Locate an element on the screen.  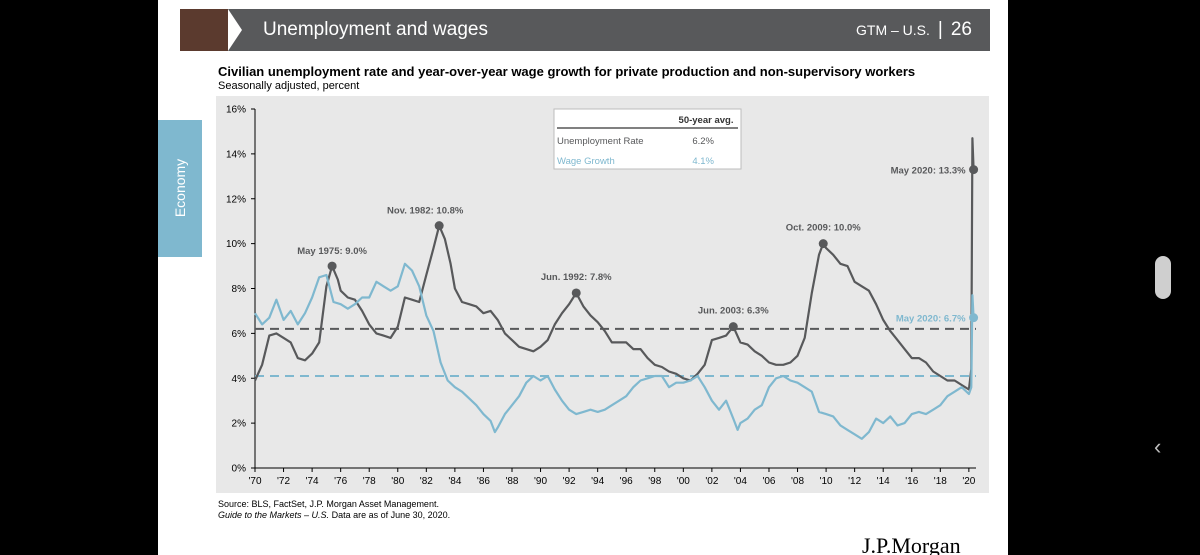
x-tick-label: '78 is located at coordinates (369, 481).